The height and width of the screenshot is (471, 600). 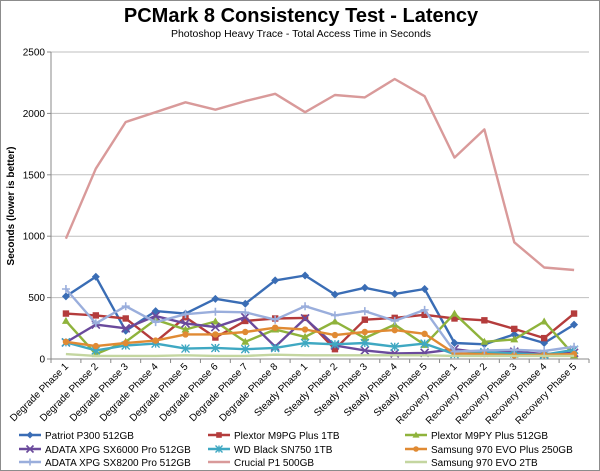 I want to click on y-tick-label: 500, so click(x=36, y=298).